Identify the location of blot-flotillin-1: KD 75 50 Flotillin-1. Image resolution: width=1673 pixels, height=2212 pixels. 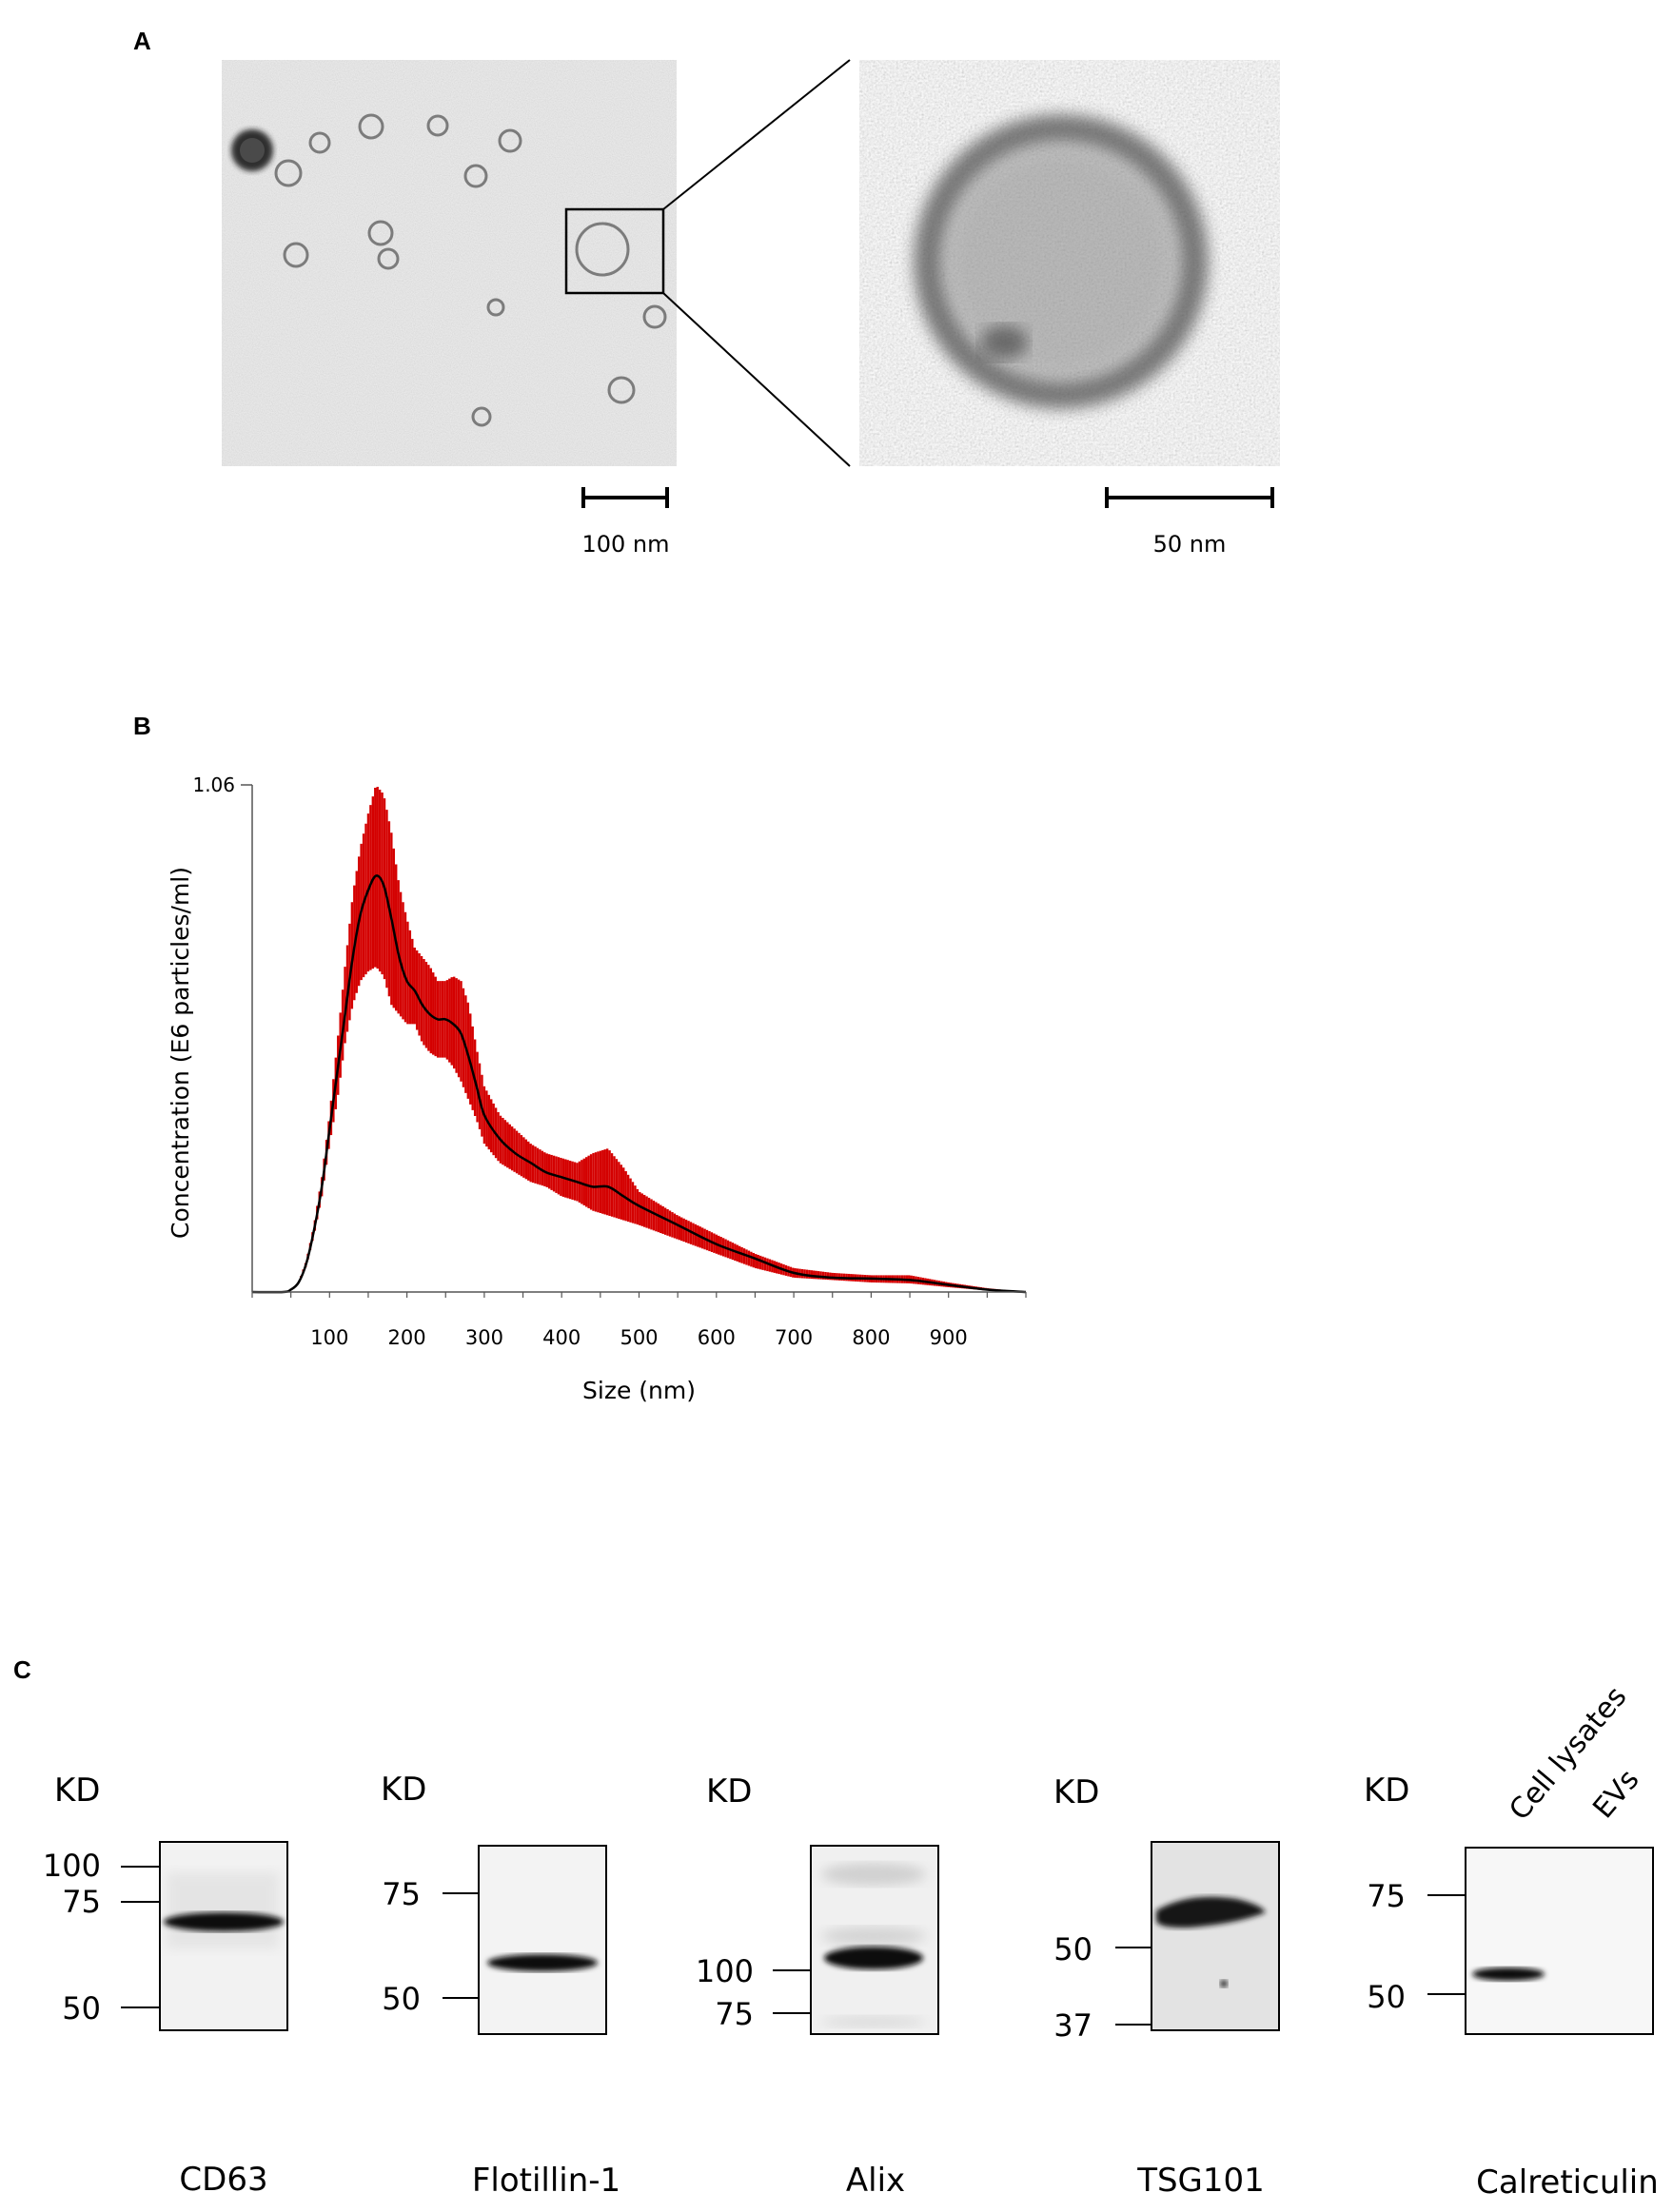
(500, 1985).